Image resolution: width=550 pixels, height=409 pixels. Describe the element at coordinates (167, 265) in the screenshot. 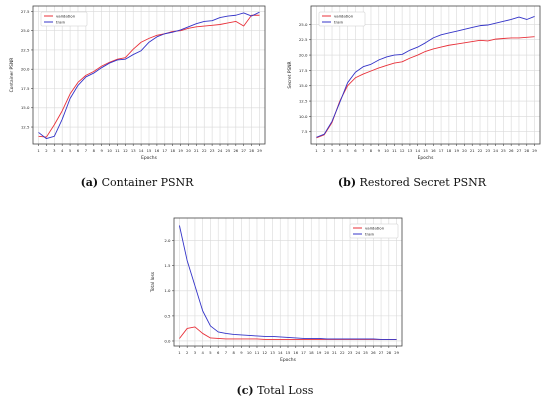

I see `y-tick-label: 1.5` at that location.